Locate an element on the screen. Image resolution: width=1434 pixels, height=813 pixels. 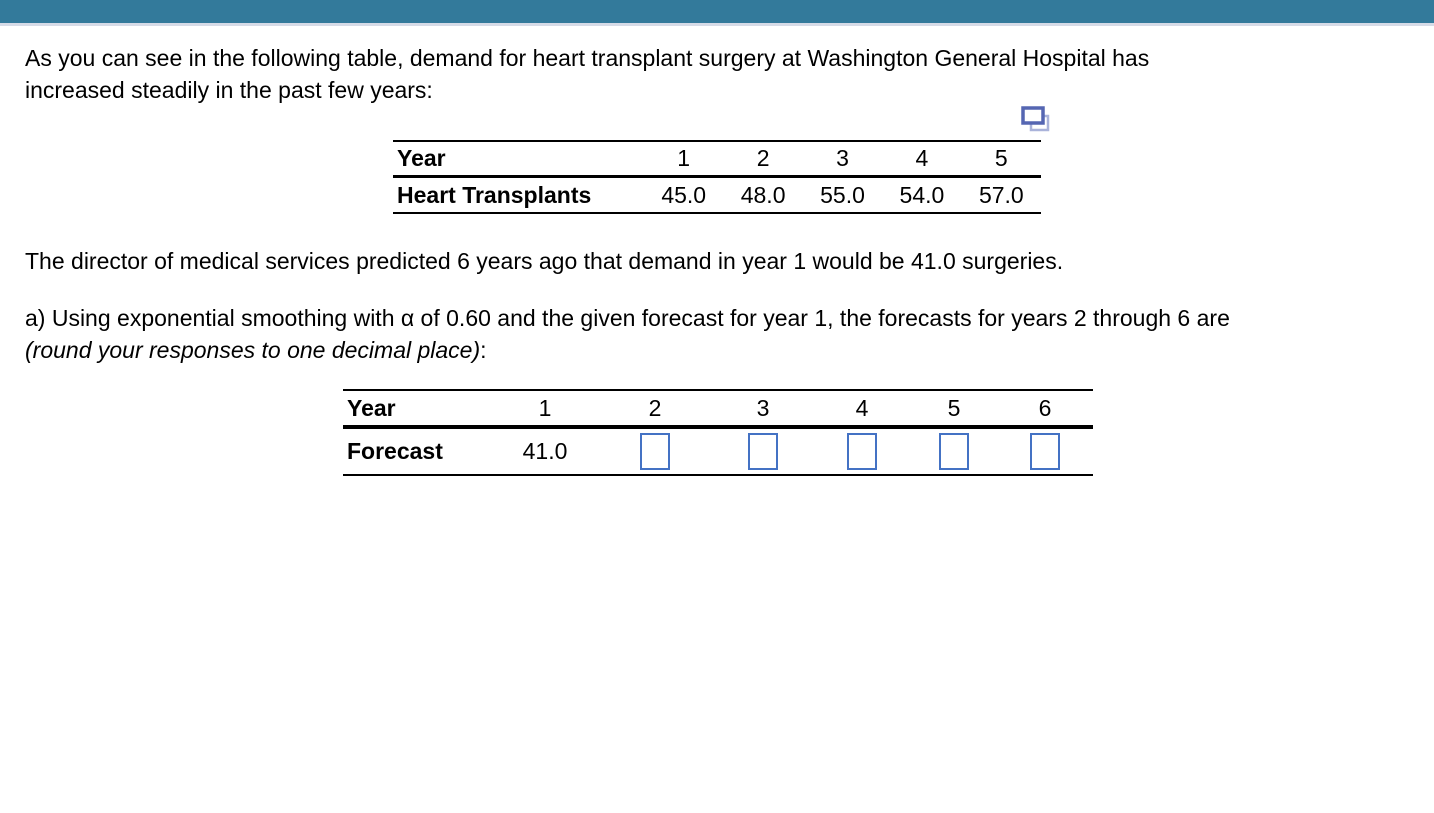
demand-value-year-5: 57.0 is located at coordinates (1001, 194).